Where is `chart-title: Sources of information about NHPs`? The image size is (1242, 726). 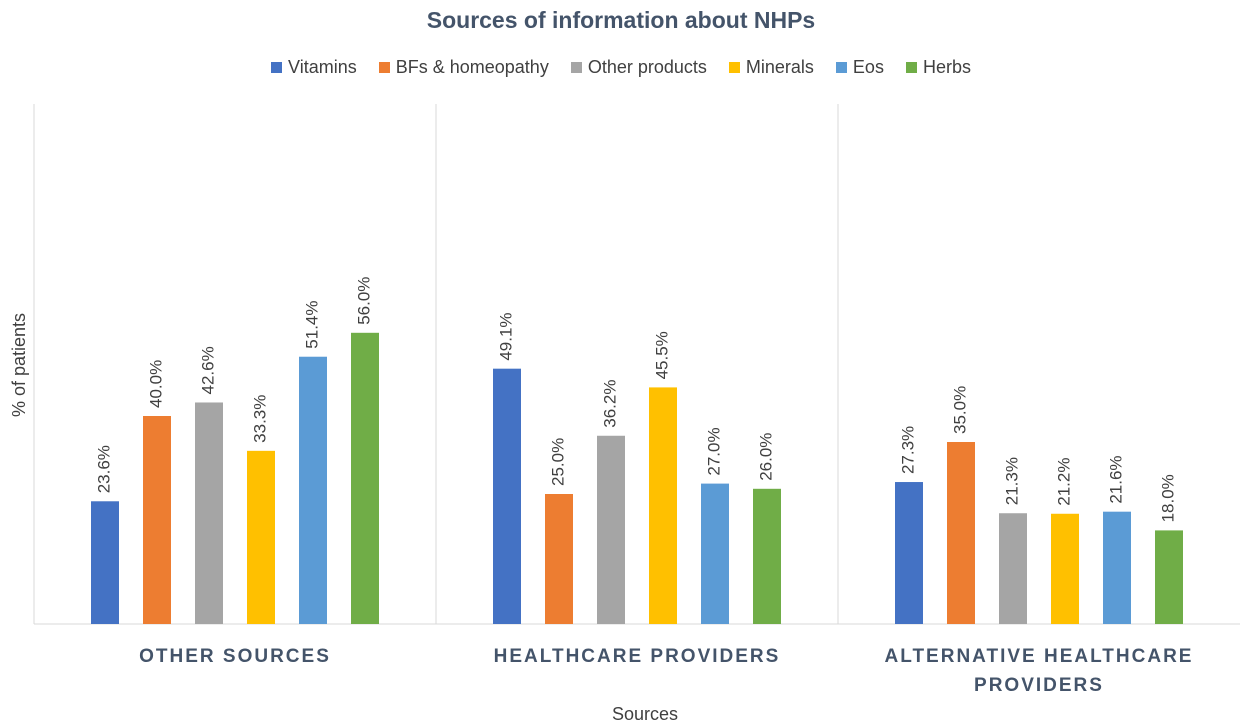 chart-title: Sources of information about NHPs is located at coordinates (621, 20).